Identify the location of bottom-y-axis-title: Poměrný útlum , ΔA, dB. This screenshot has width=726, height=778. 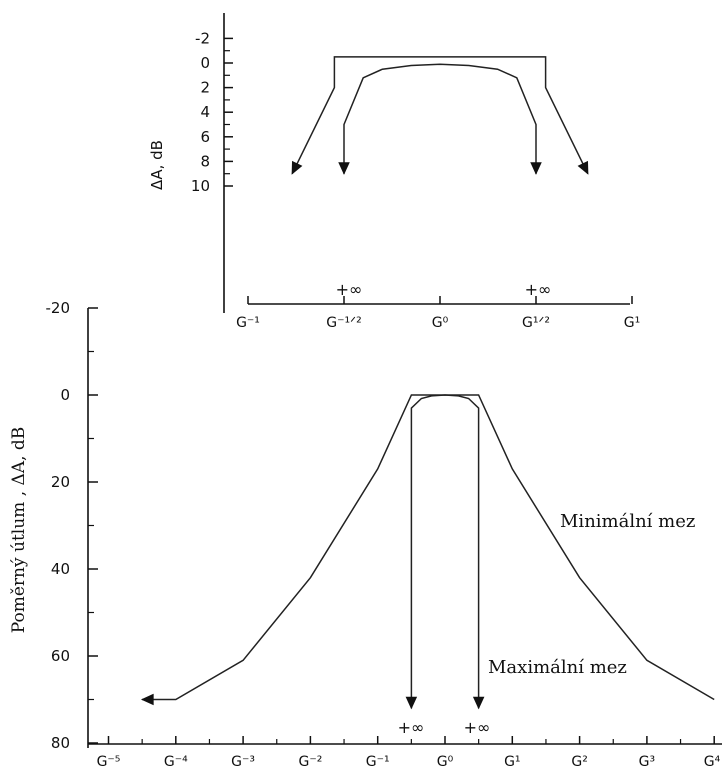
(19, 530).